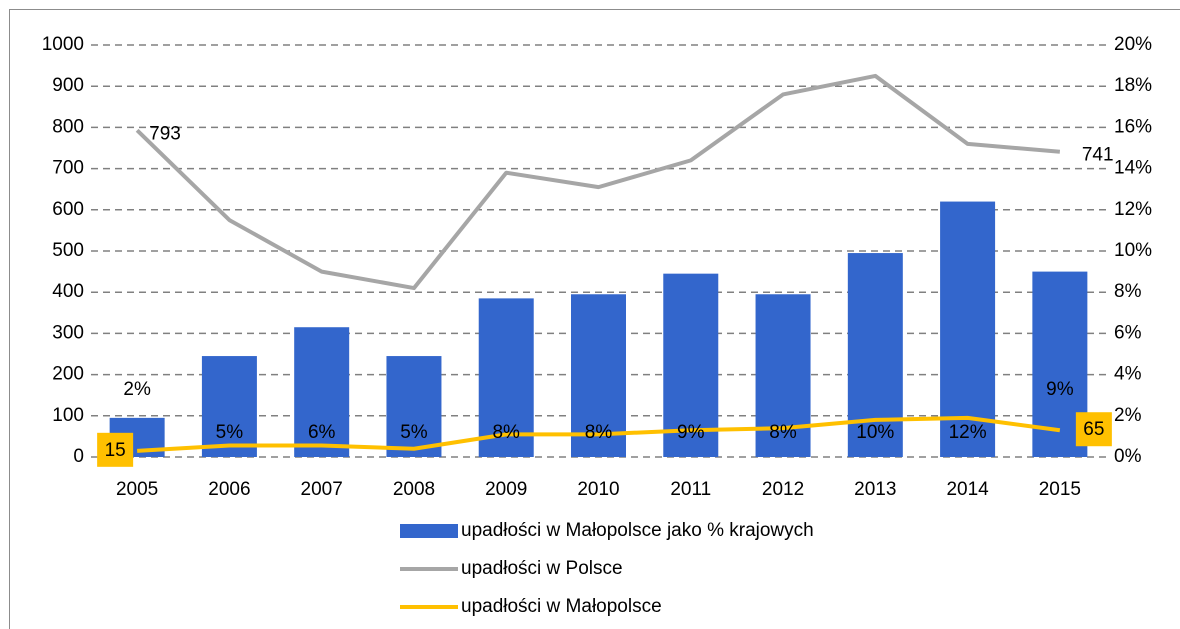 This screenshot has height=629, width=1180. I want to click on y-tick-label: 1000, so click(63, 44).